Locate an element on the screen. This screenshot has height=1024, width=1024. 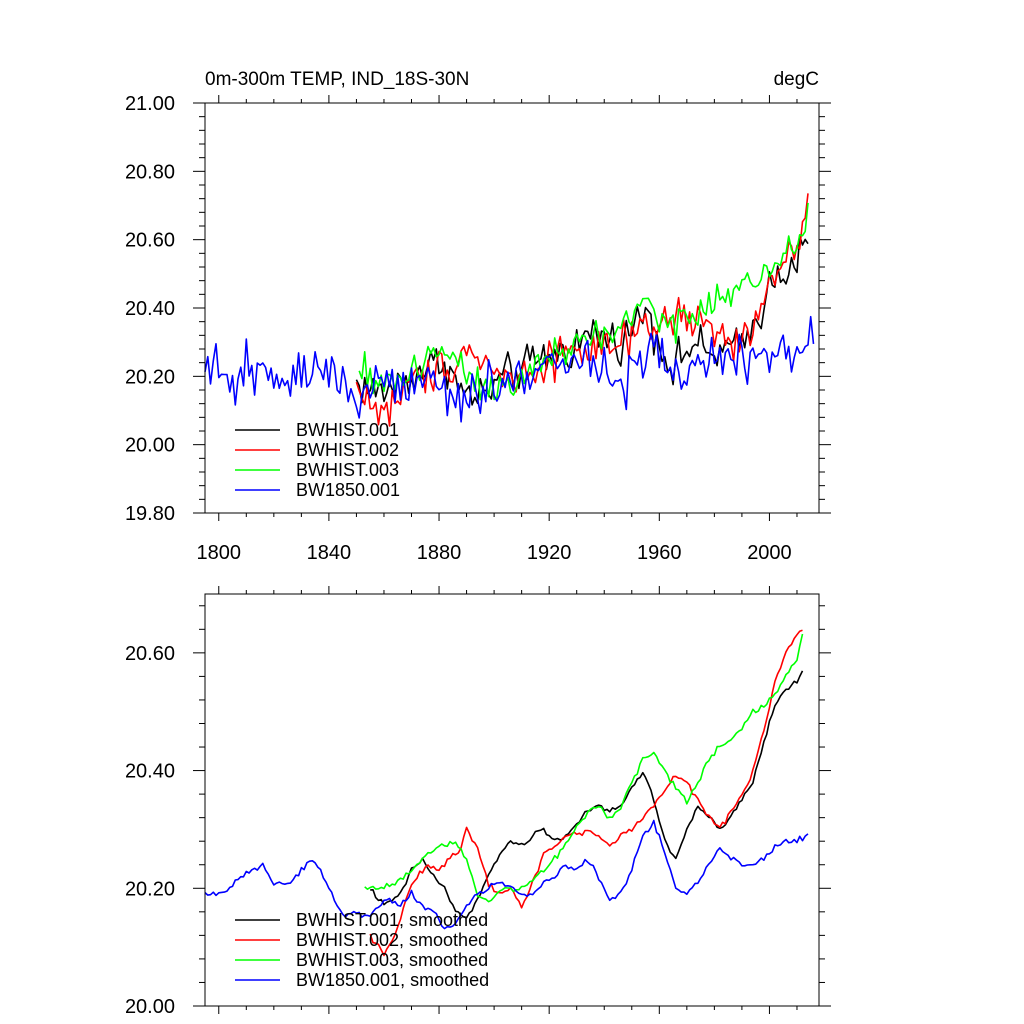
series-line-bwhist-002-smoothed is located at coordinates (586, 793).